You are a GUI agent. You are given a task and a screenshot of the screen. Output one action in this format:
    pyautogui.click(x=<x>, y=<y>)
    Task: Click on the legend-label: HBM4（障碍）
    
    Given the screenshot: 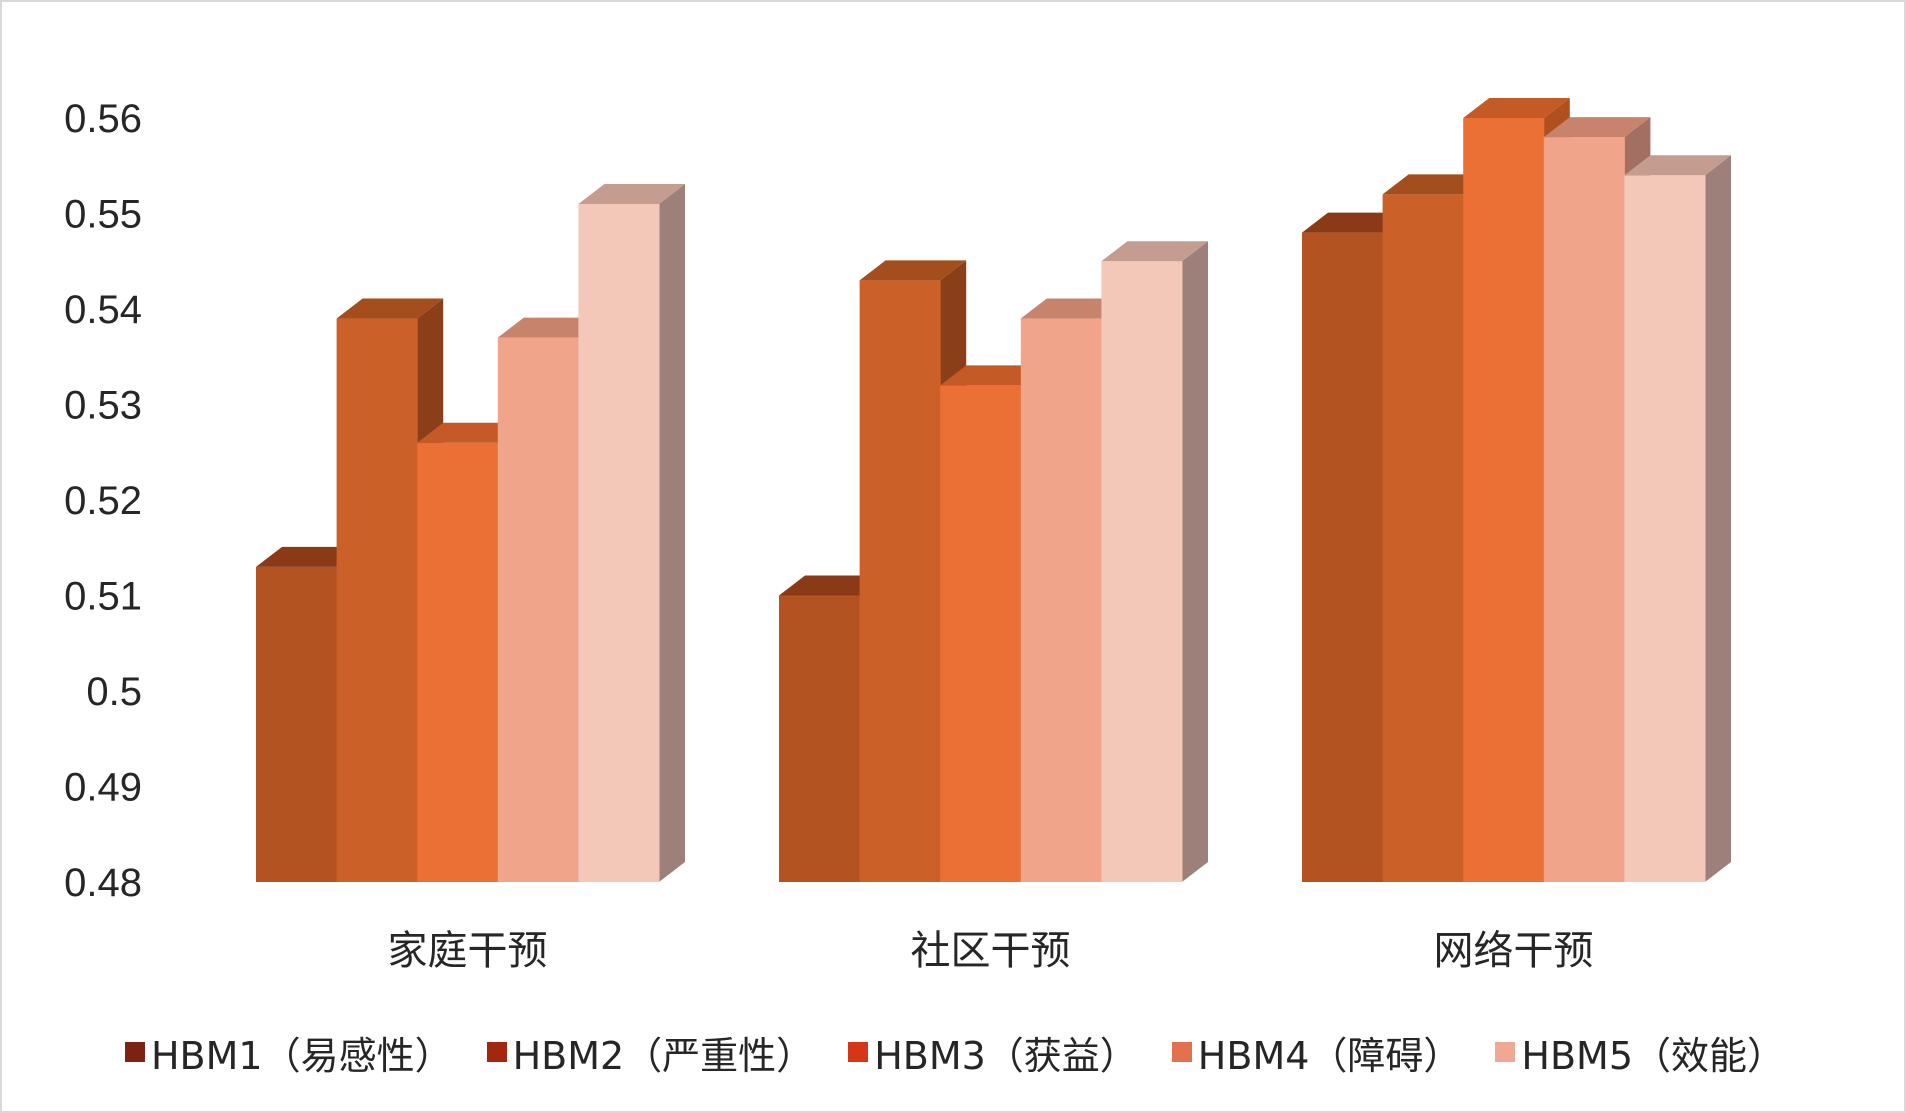 What is the action you would take?
    pyautogui.click(x=1329, y=1055)
    